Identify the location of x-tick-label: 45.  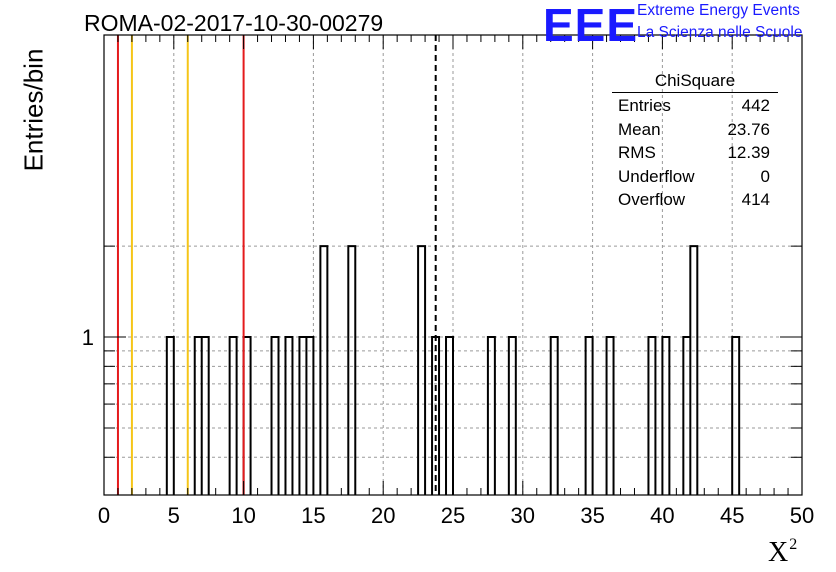
(732, 515).